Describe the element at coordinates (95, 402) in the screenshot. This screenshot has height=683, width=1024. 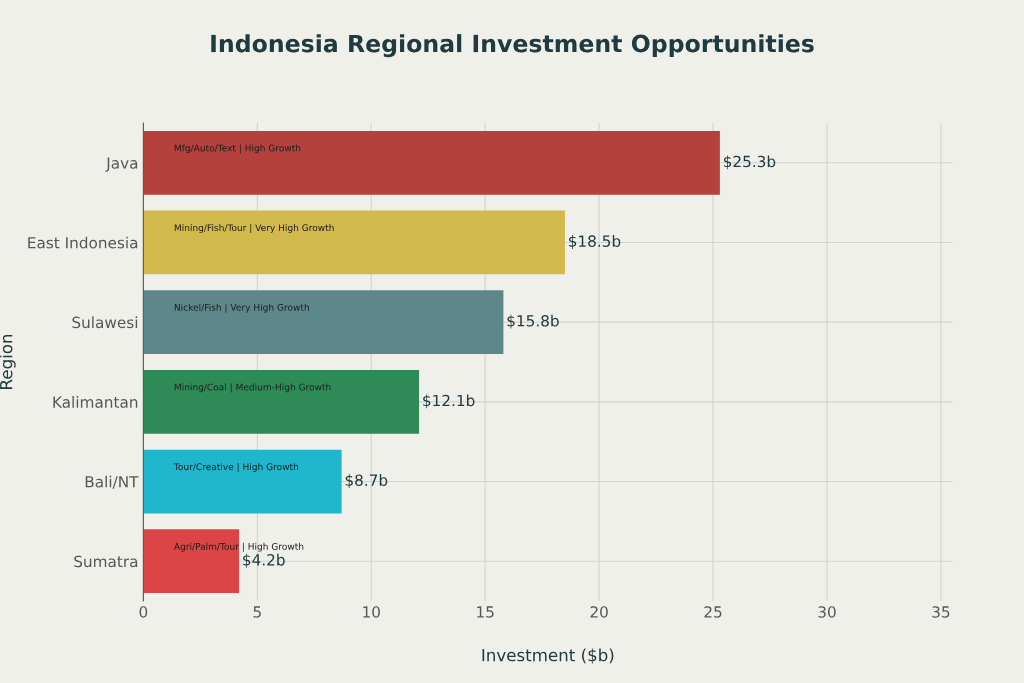
I see `y-tick-label: Kalimantan` at that location.